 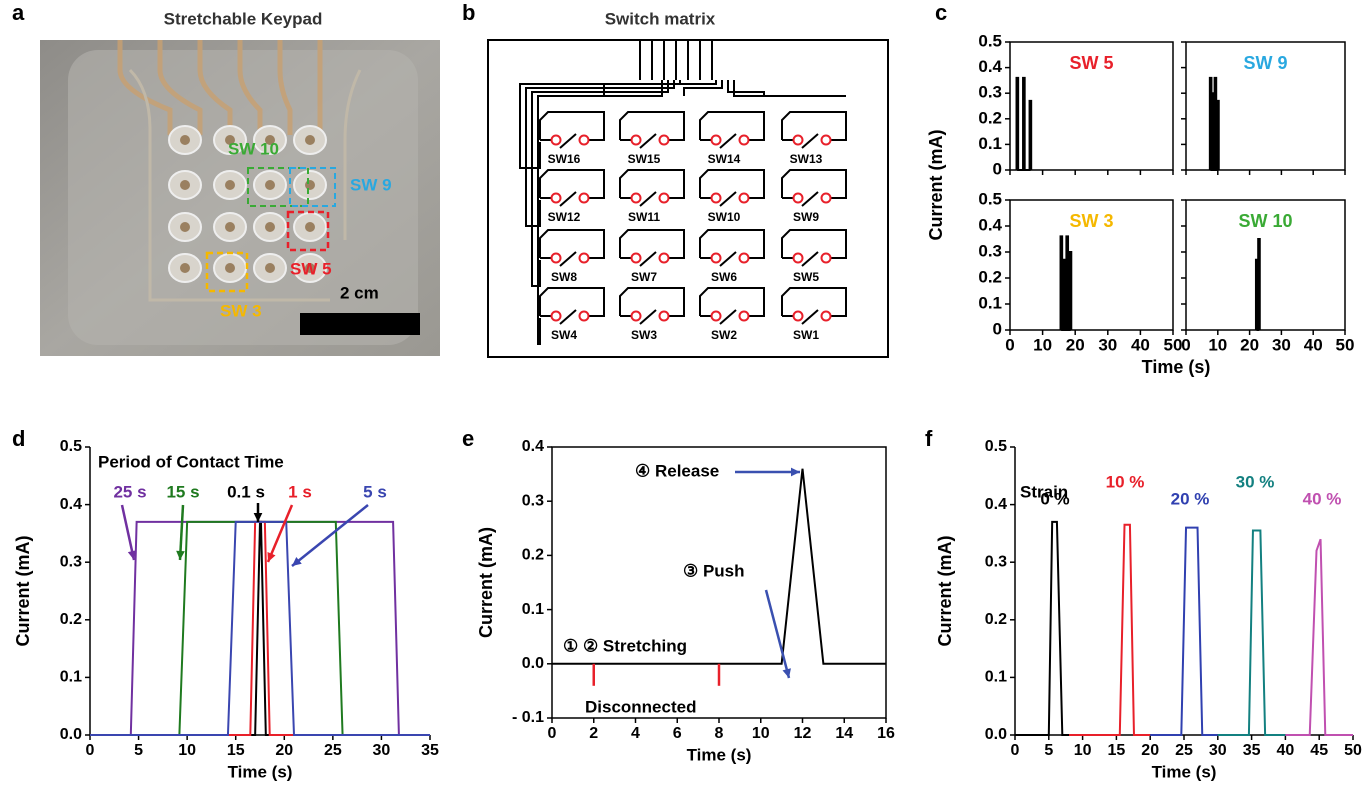 I want to click on switch-label: SW7, so click(x=644, y=277).